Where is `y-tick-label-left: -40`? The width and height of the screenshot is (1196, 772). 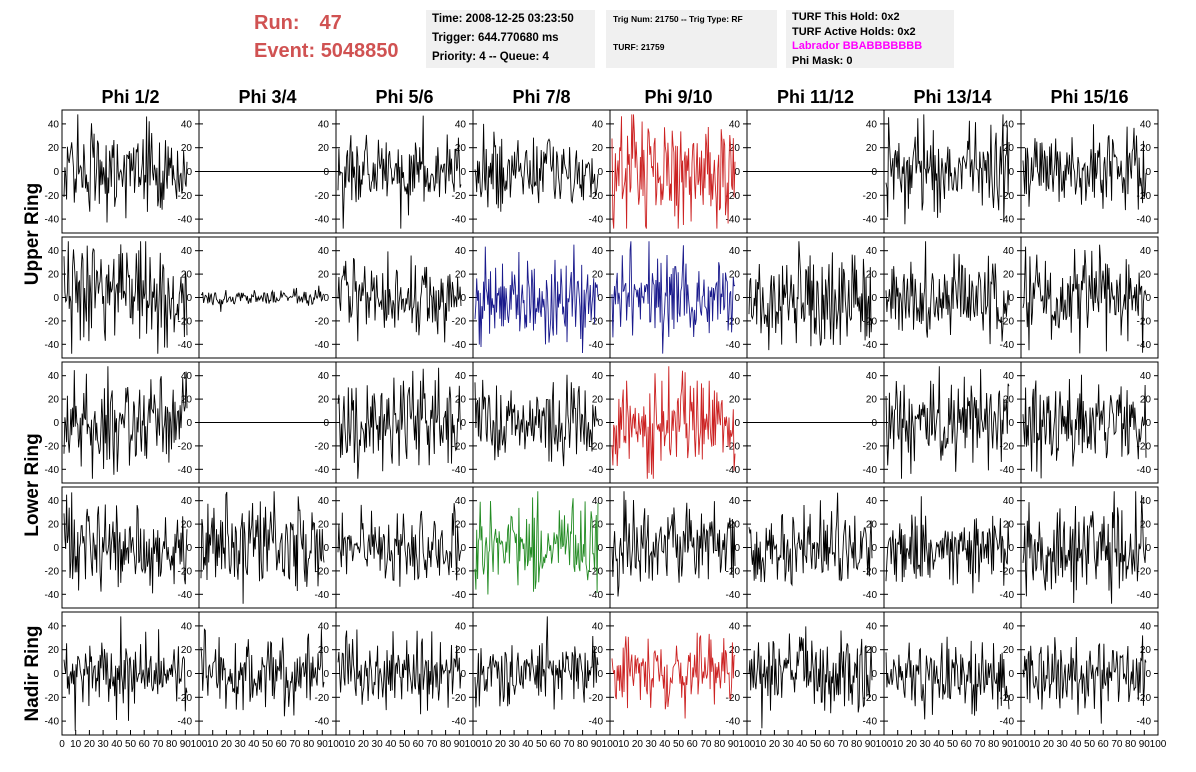
y-tick-label-left: -40 is located at coordinates (52, 722).